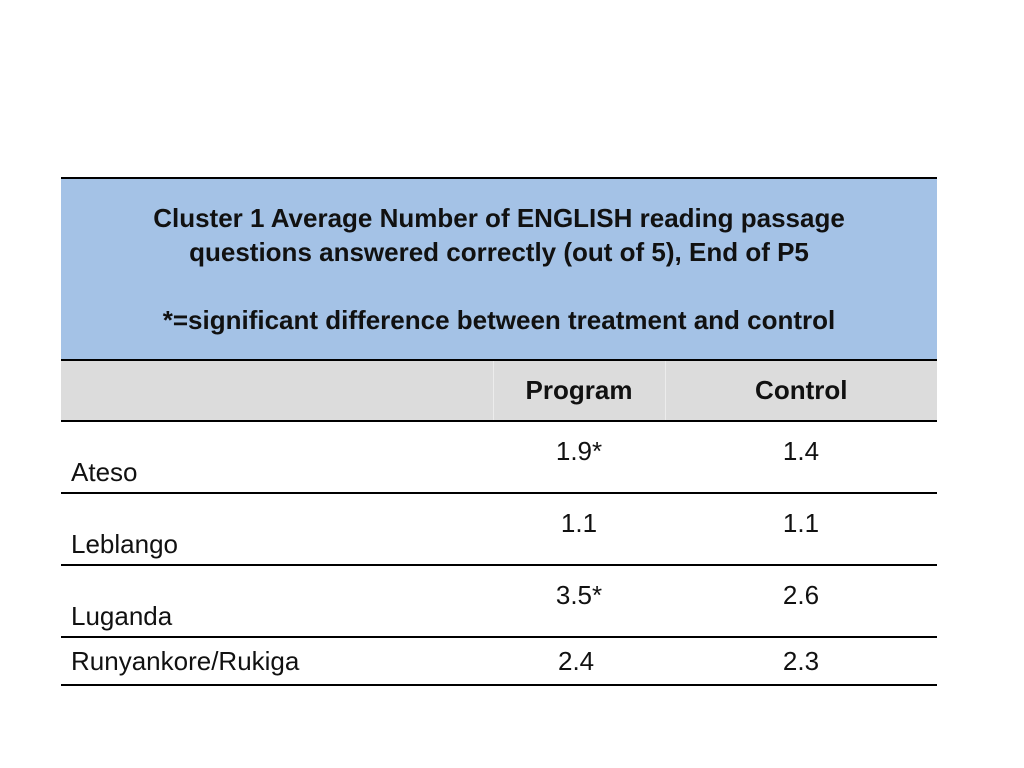  What do you see at coordinates (277, 391) in the screenshot?
I see `column-header-label` at bounding box center [277, 391].